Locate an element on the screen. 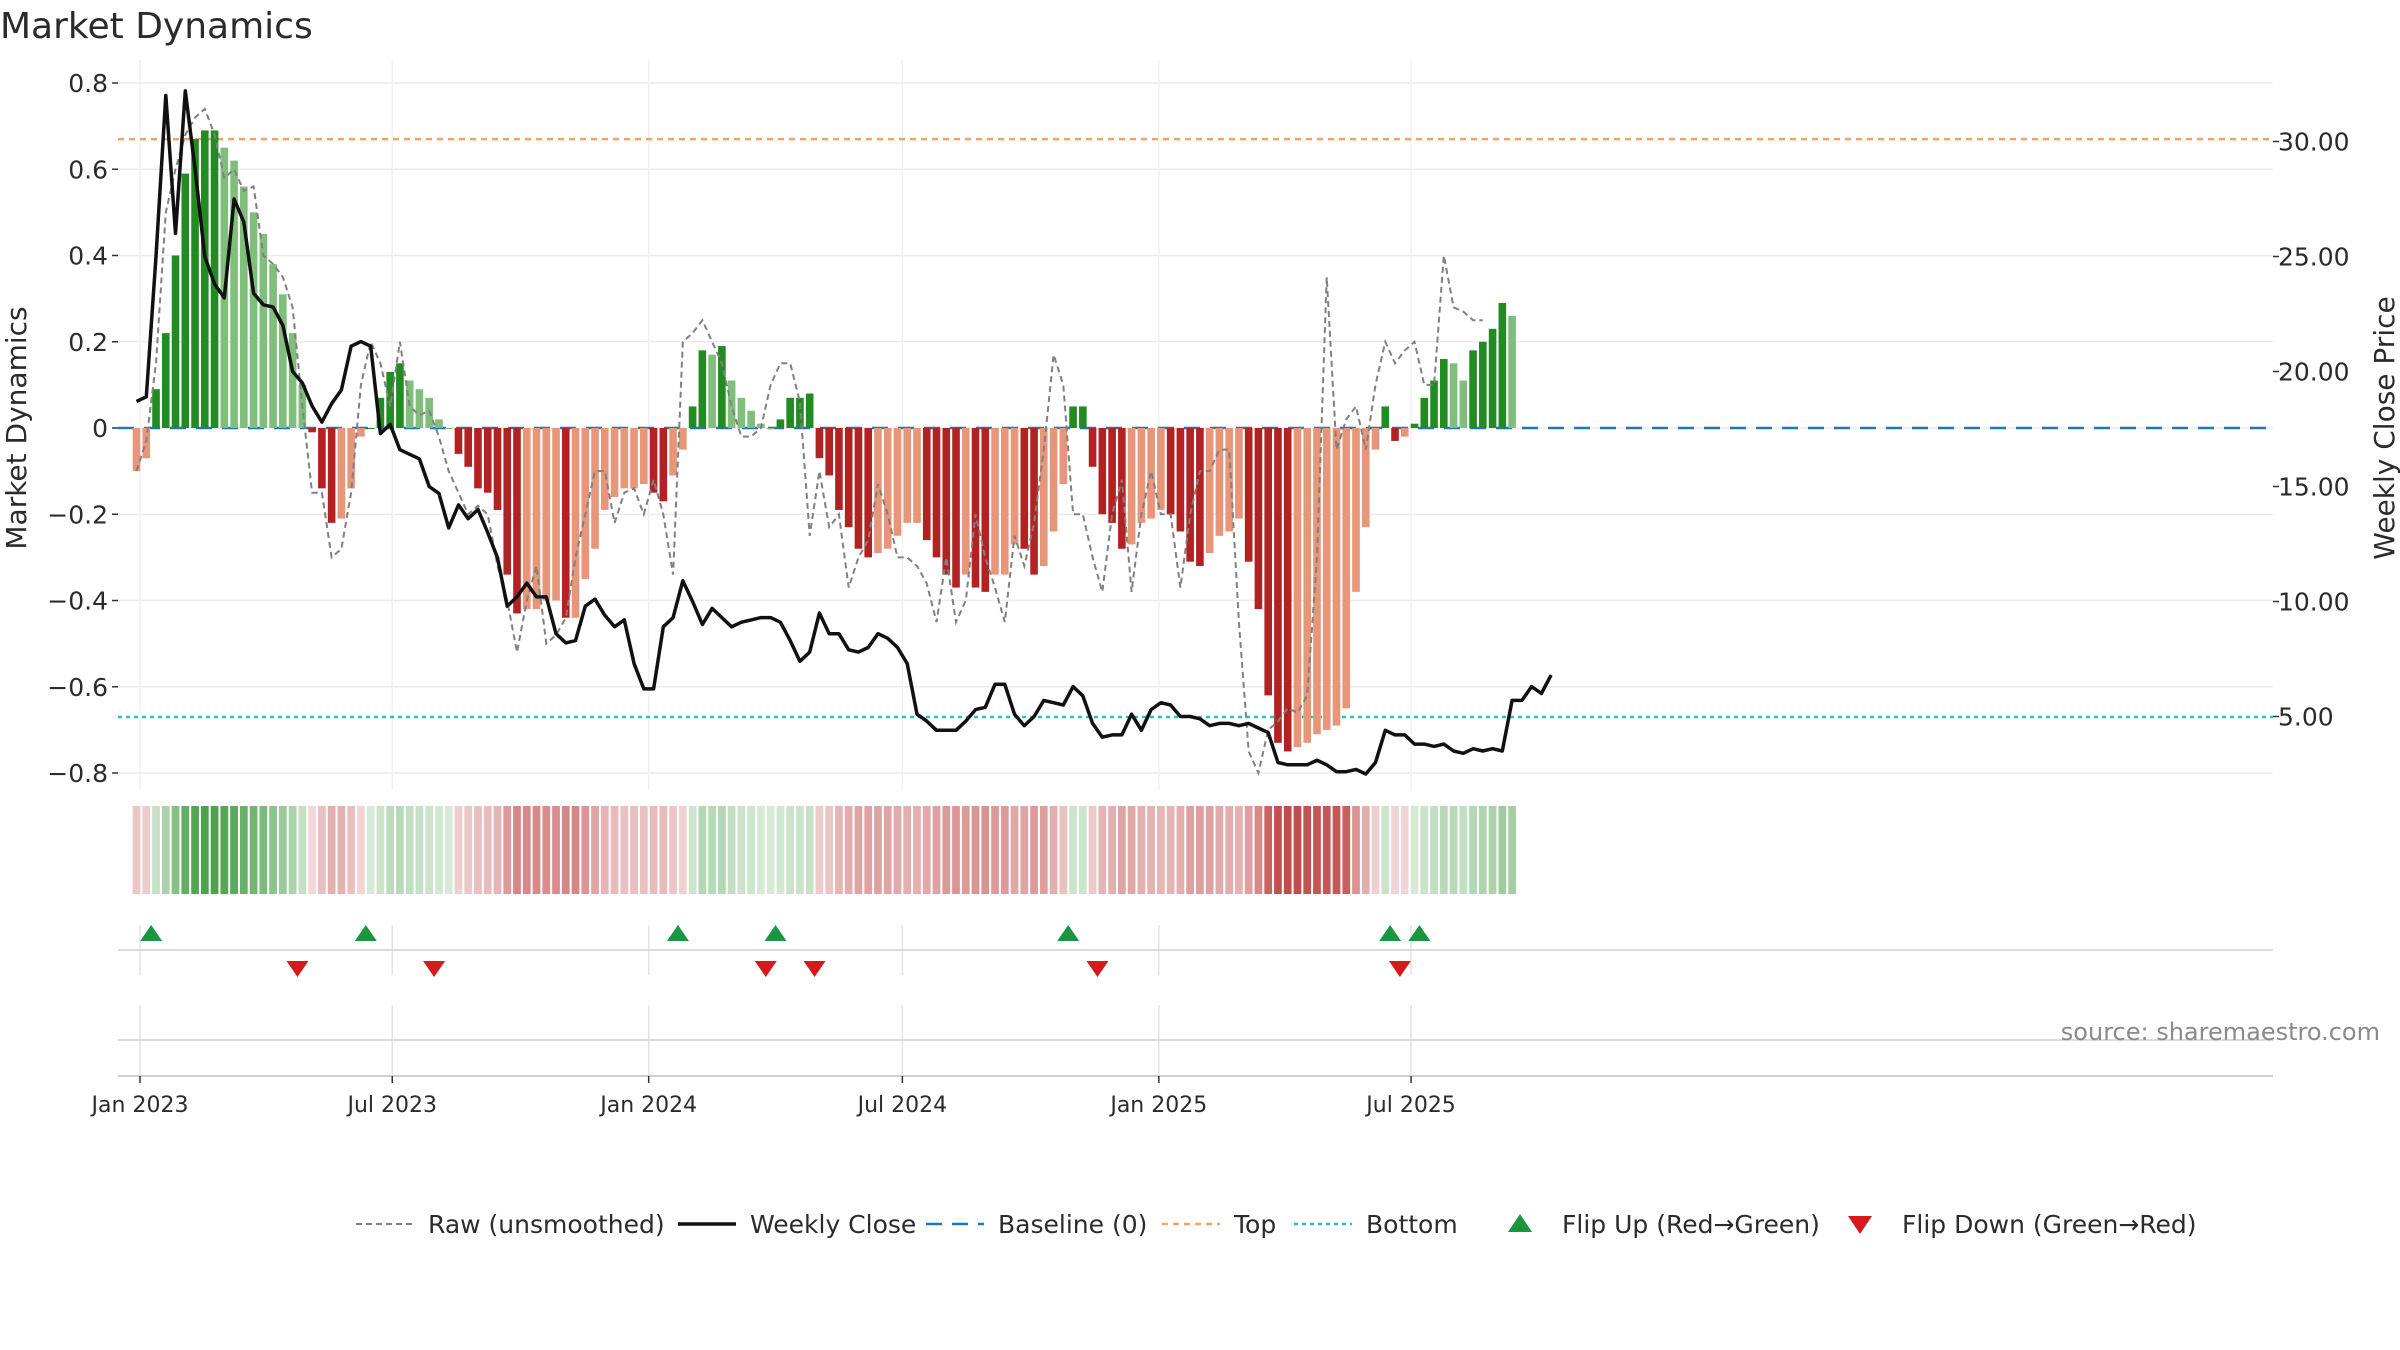 Image resolution: width=2400 pixels, height=1350 pixels. legend-label: Top is located at coordinates (1254, 1224).